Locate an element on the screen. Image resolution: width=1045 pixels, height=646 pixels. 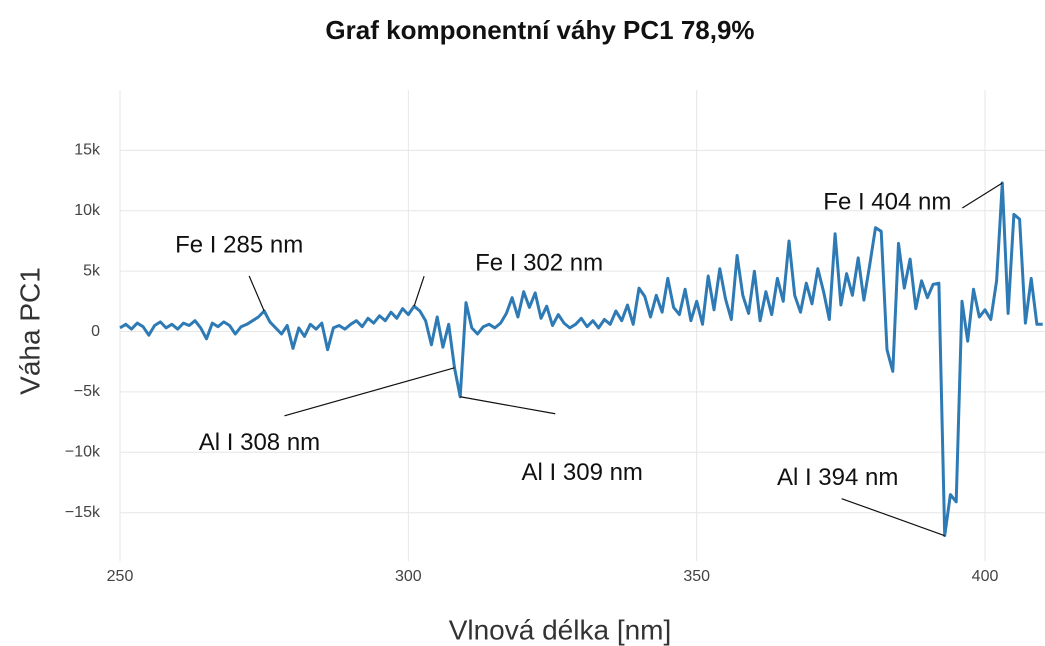
x-tick-label: 250 is located at coordinates (120, 576).